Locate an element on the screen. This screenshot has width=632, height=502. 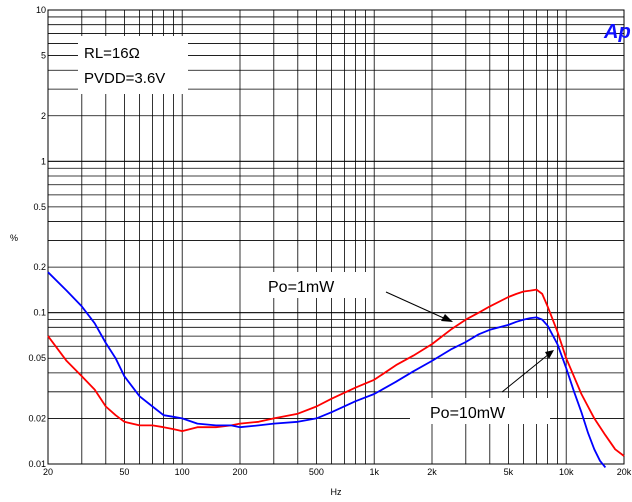
arrow-1mw-head is located at coordinates (447, 318).